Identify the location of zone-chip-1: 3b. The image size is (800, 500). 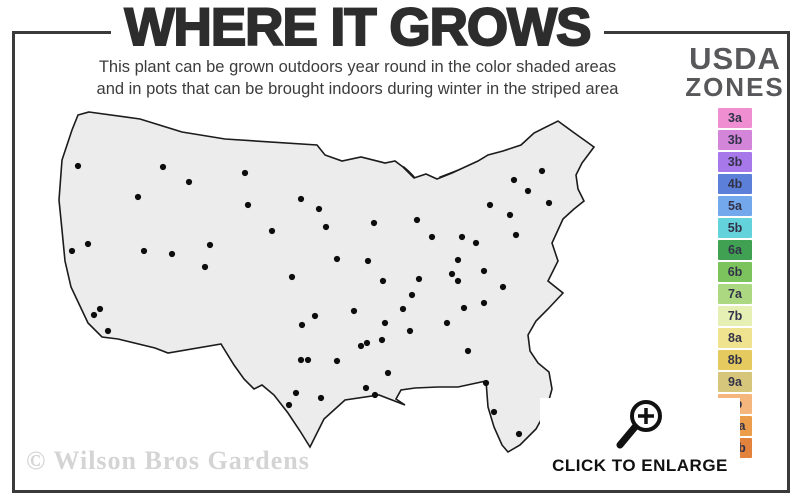
(735, 140).